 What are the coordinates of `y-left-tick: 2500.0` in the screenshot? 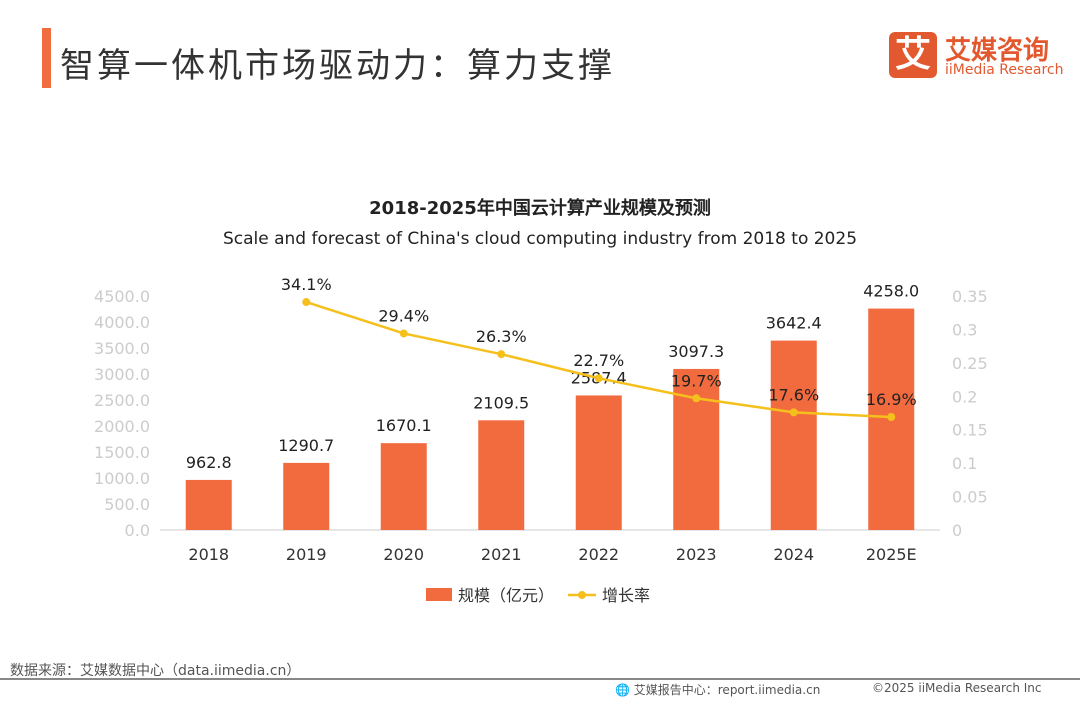 It's located at (122, 400).